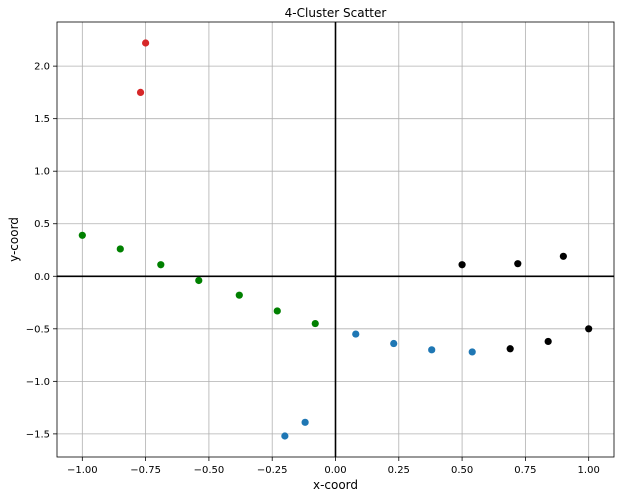 The height and width of the screenshot is (499, 624). What do you see at coordinates (42, 277) in the screenshot?
I see `y-tick-label: 0.0` at bounding box center [42, 277].